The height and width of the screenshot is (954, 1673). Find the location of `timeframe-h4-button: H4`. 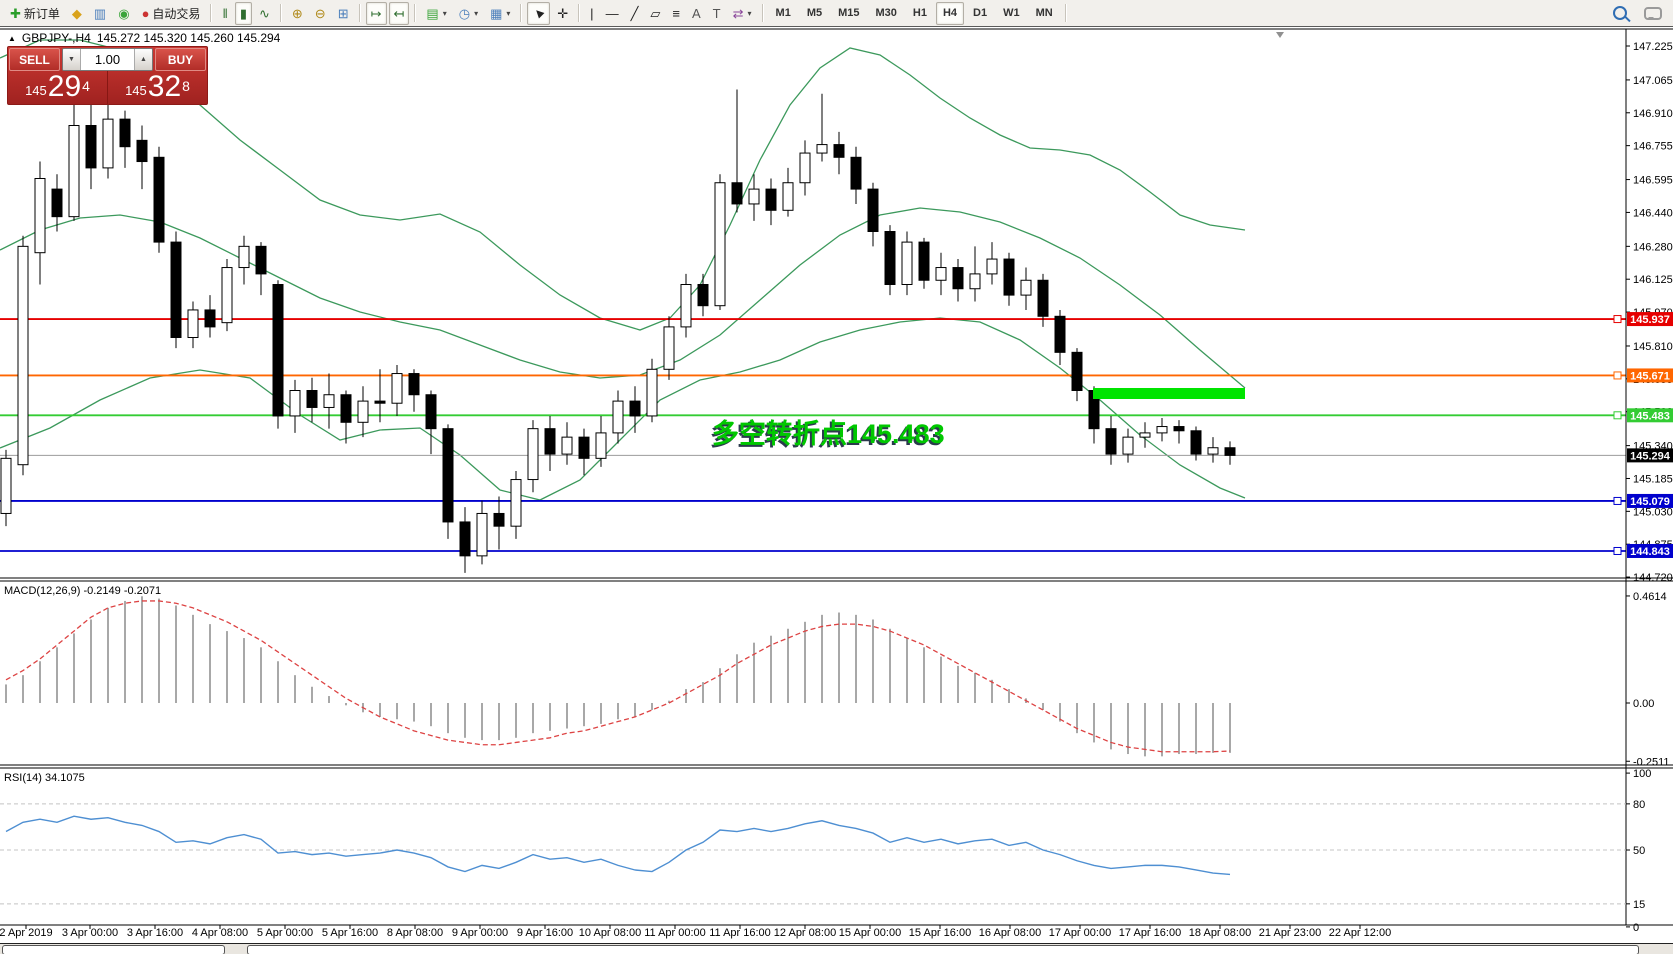

timeframe-h4-button: H4 is located at coordinates (950, 13).